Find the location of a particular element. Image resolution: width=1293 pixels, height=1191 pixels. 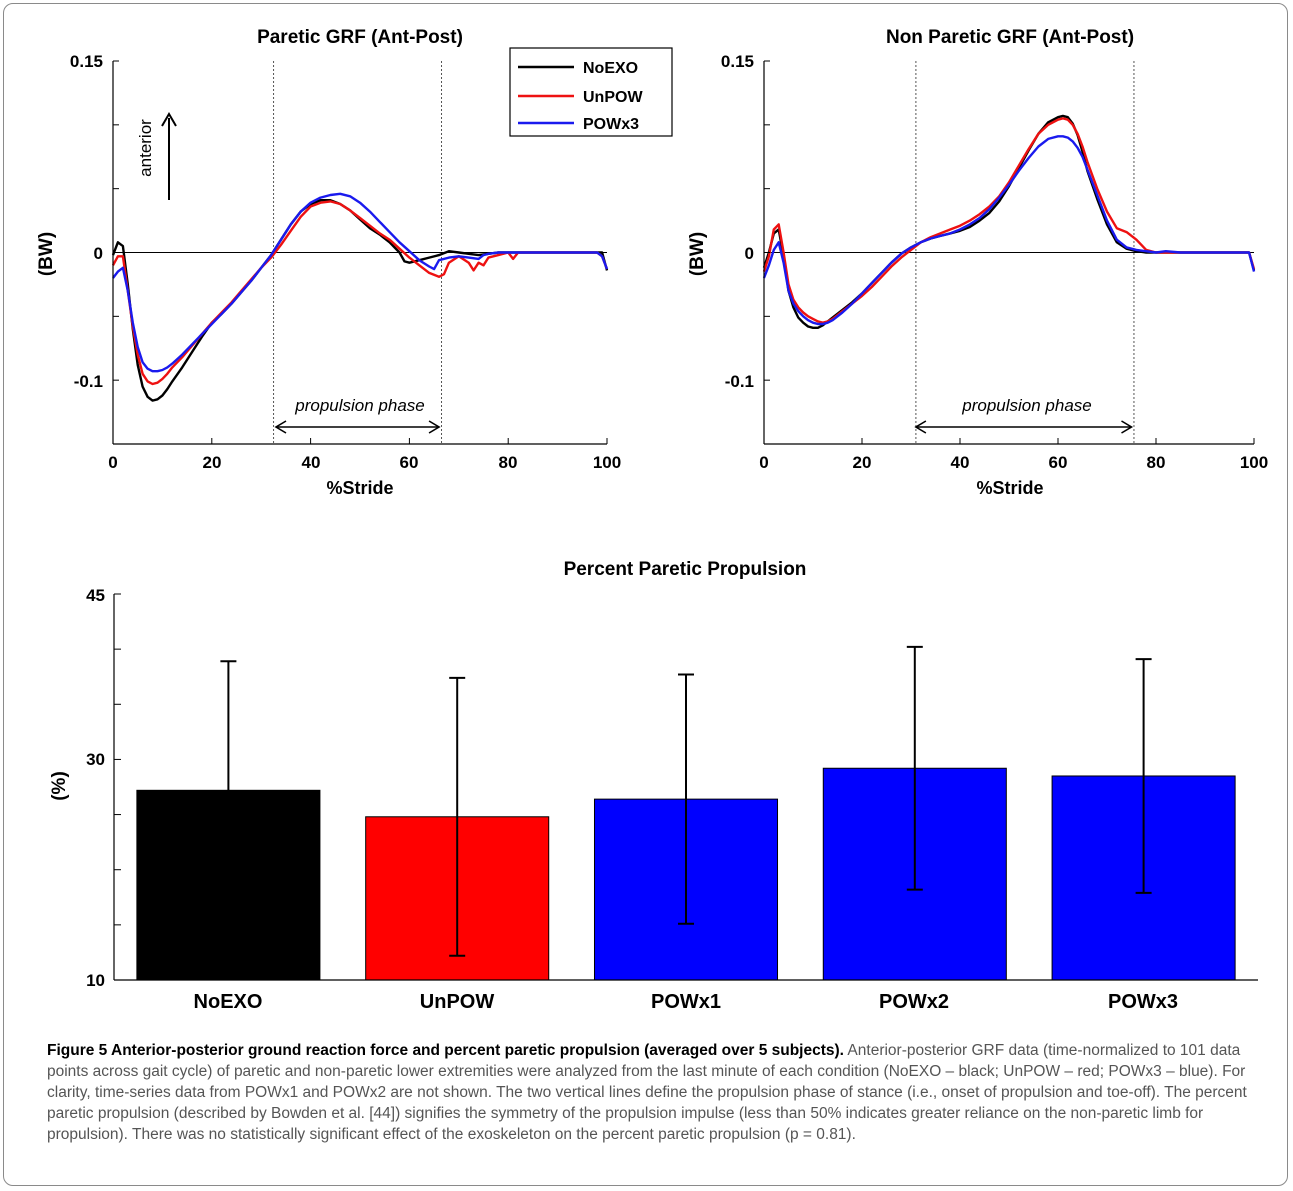

paretic-x-tick-label: 60 is located at coordinates (409, 462).